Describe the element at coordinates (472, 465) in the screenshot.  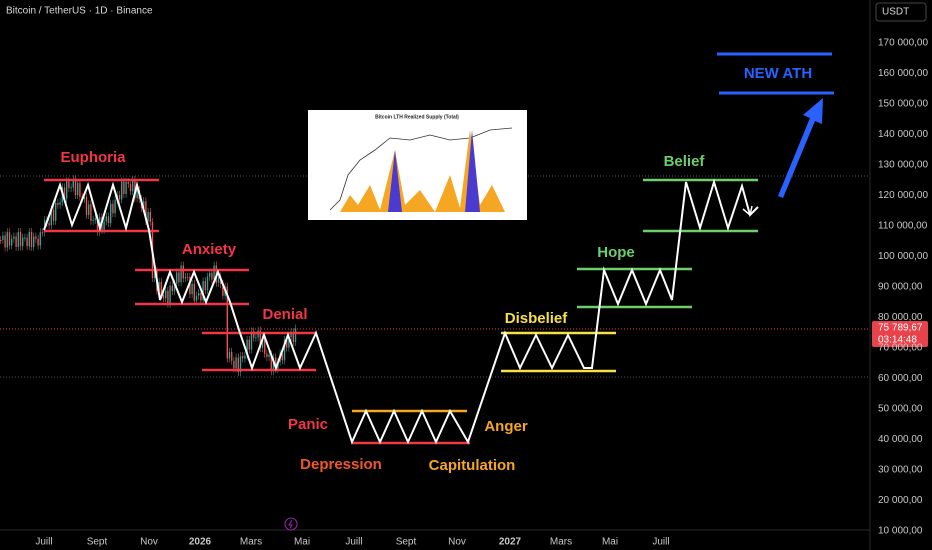
I see `phase-label: Capitulation` at that location.